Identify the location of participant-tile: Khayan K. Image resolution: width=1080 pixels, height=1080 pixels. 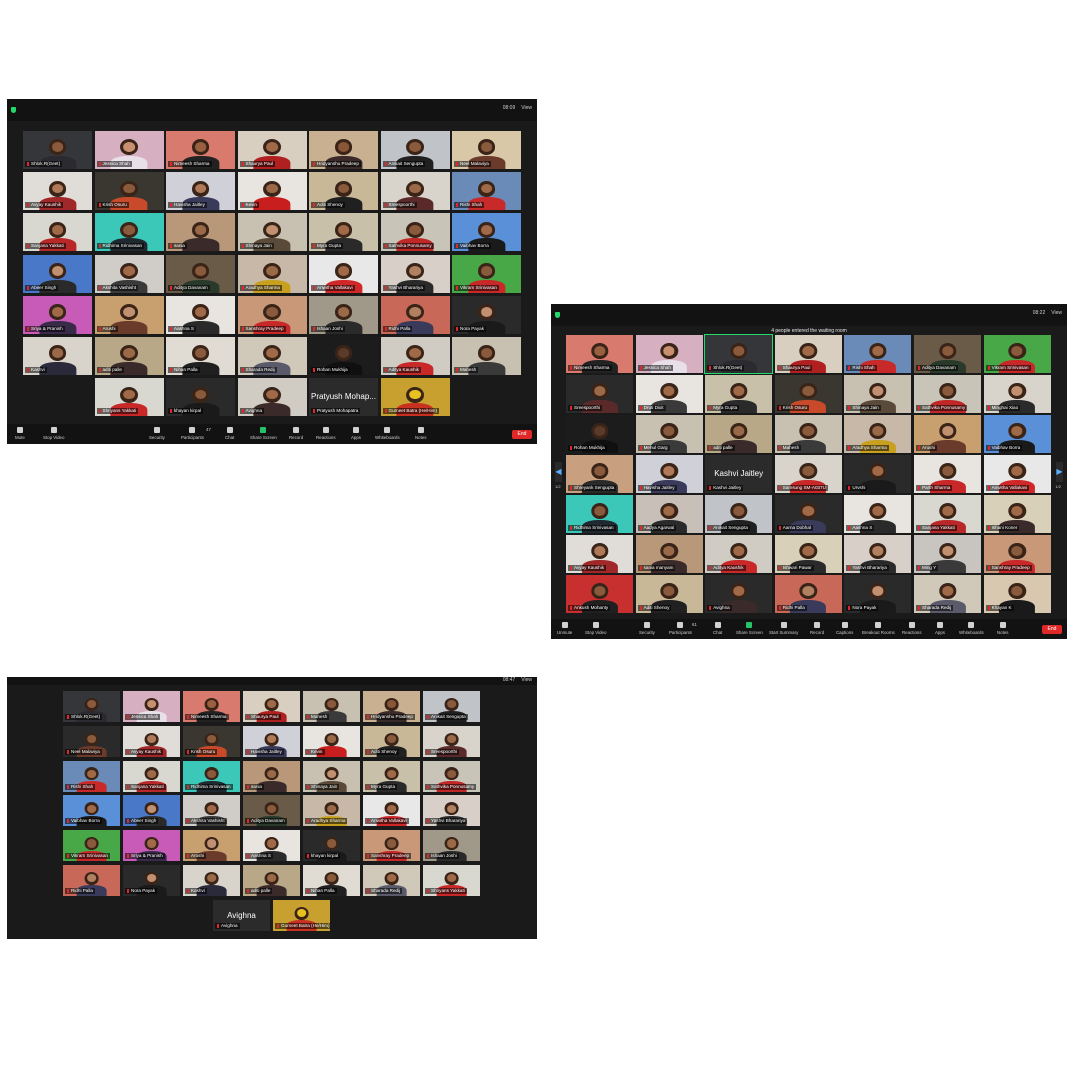
(1017, 594).